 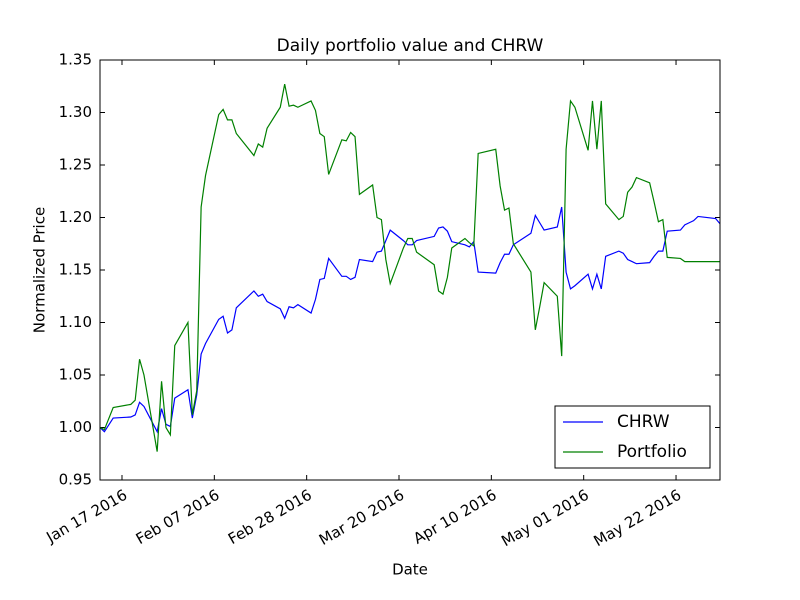 What do you see at coordinates (652, 452) in the screenshot?
I see `legend-label: Portfolio` at bounding box center [652, 452].